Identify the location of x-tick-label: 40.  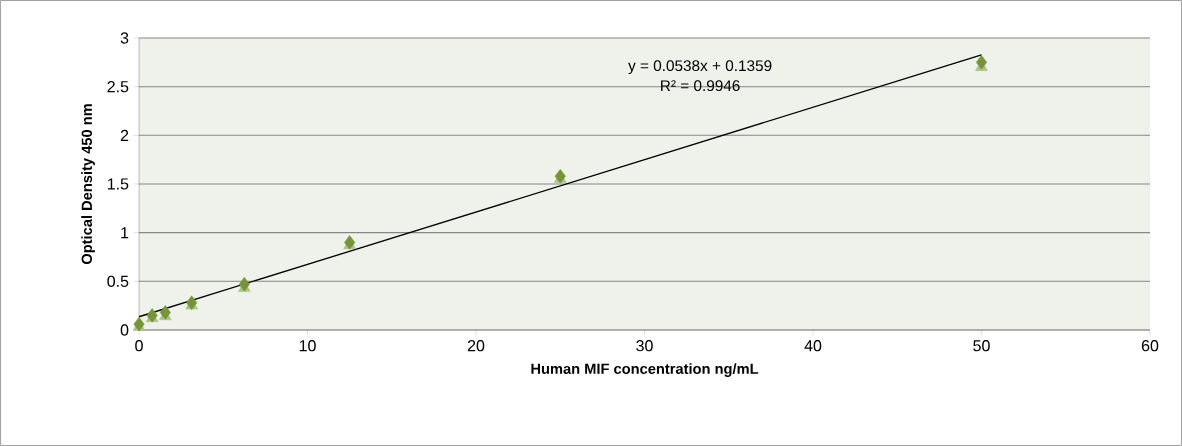
(813, 346).